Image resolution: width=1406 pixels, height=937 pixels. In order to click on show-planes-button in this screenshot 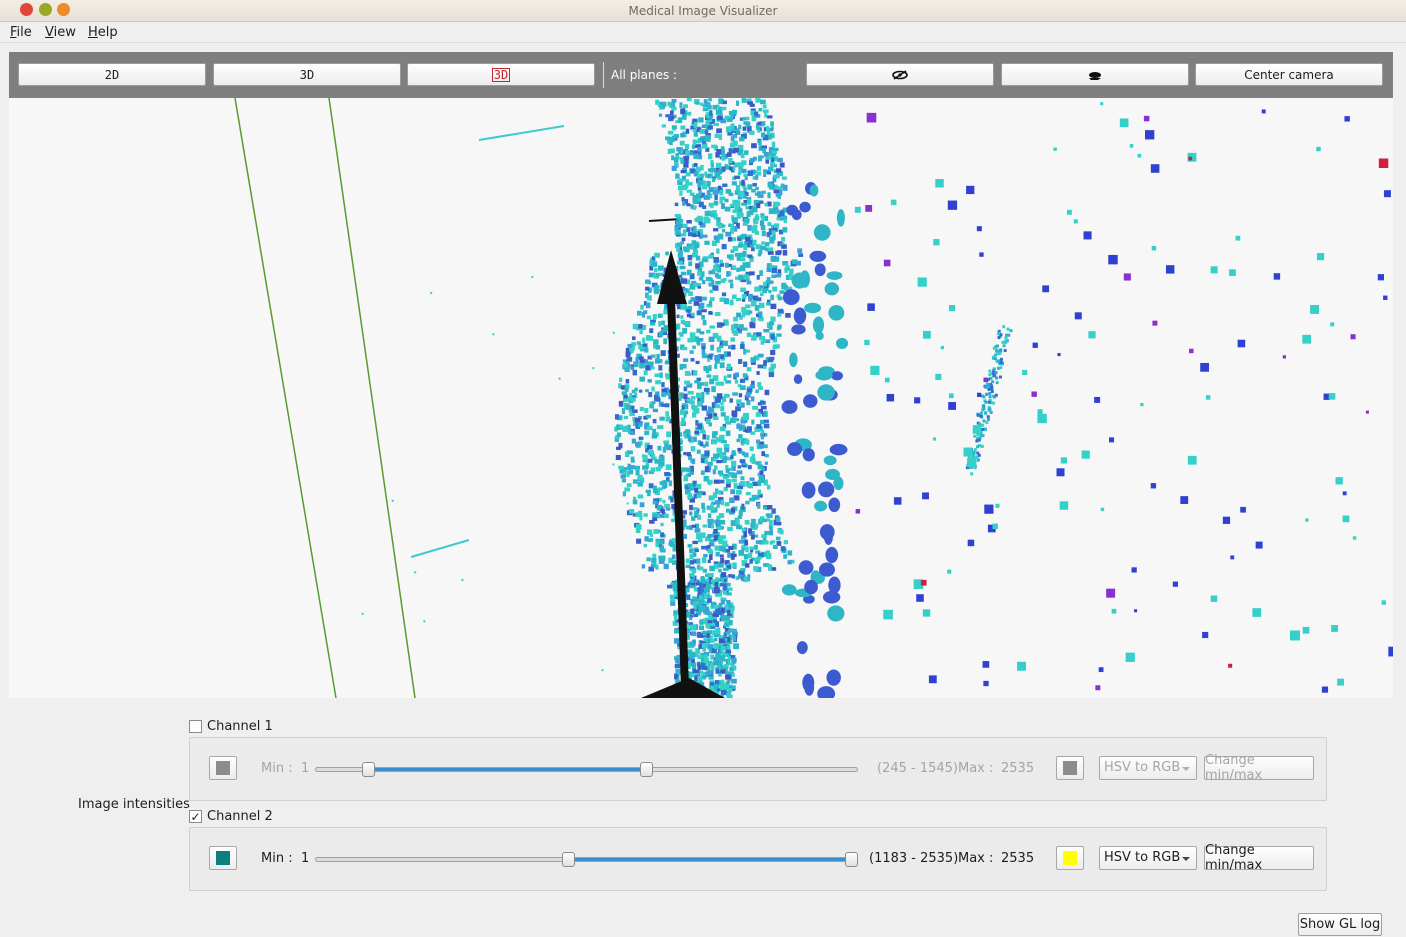, I will do `click(1095, 74)`.